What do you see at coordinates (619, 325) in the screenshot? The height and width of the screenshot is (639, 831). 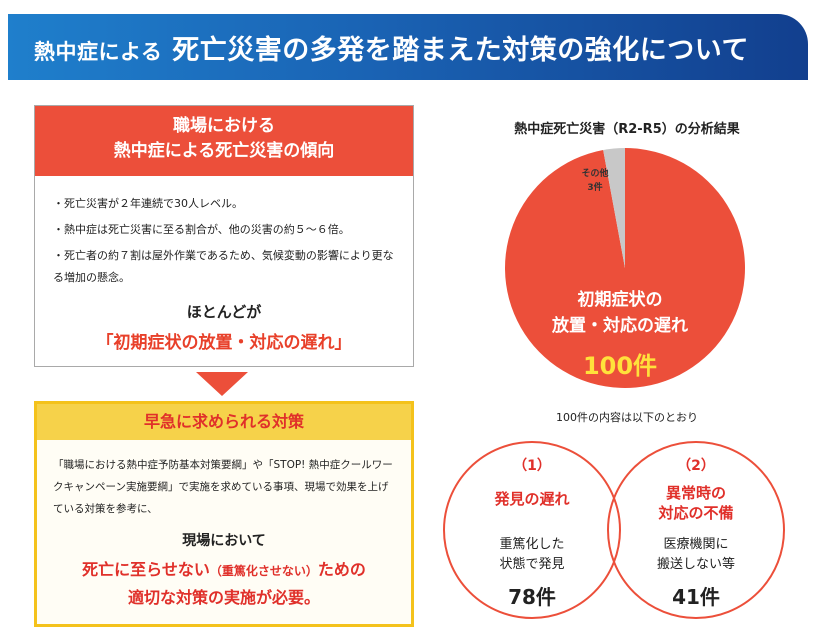 I see `main-slice-label-line2: 放置・対応の遅れ` at bounding box center [619, 325].